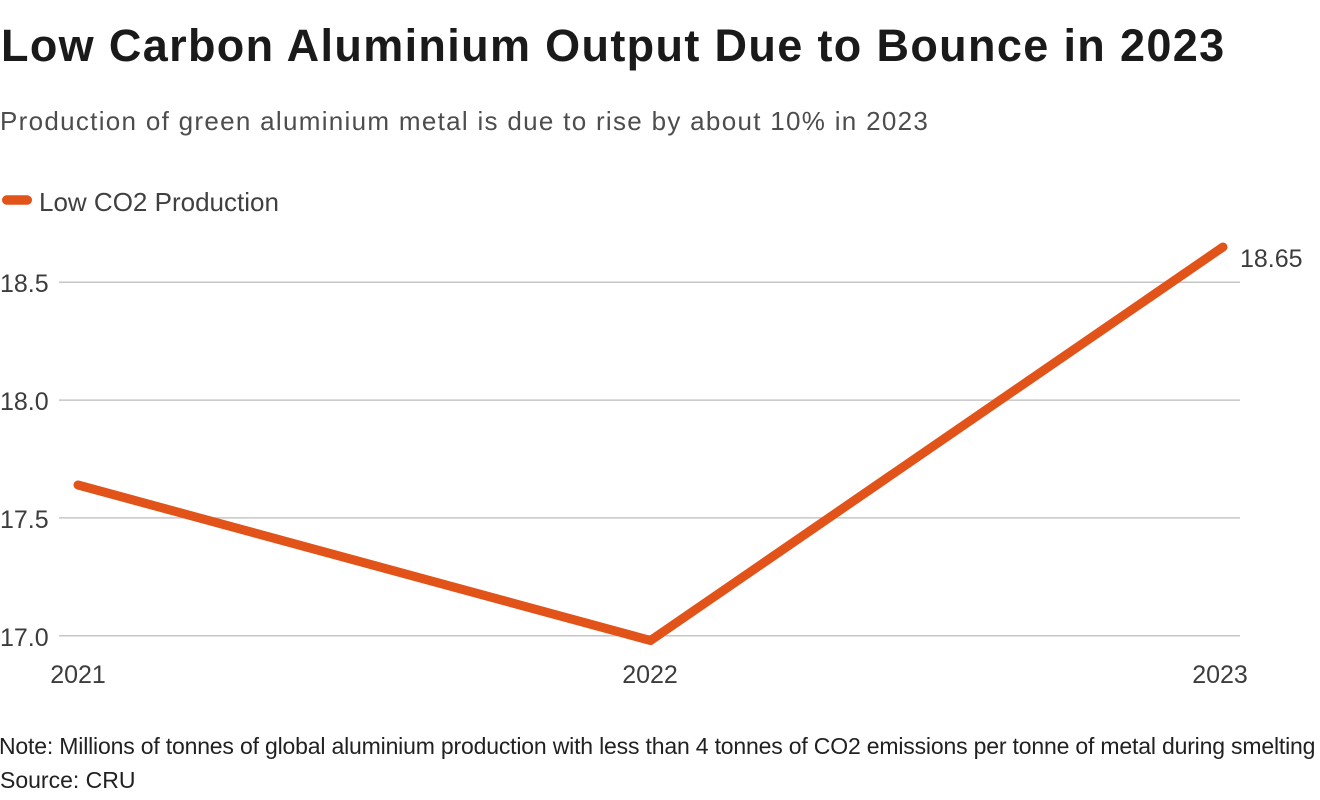  Describe the element at coordinates (24, 402) in the screenshot. I see `svg-text: 18.0` at that location.